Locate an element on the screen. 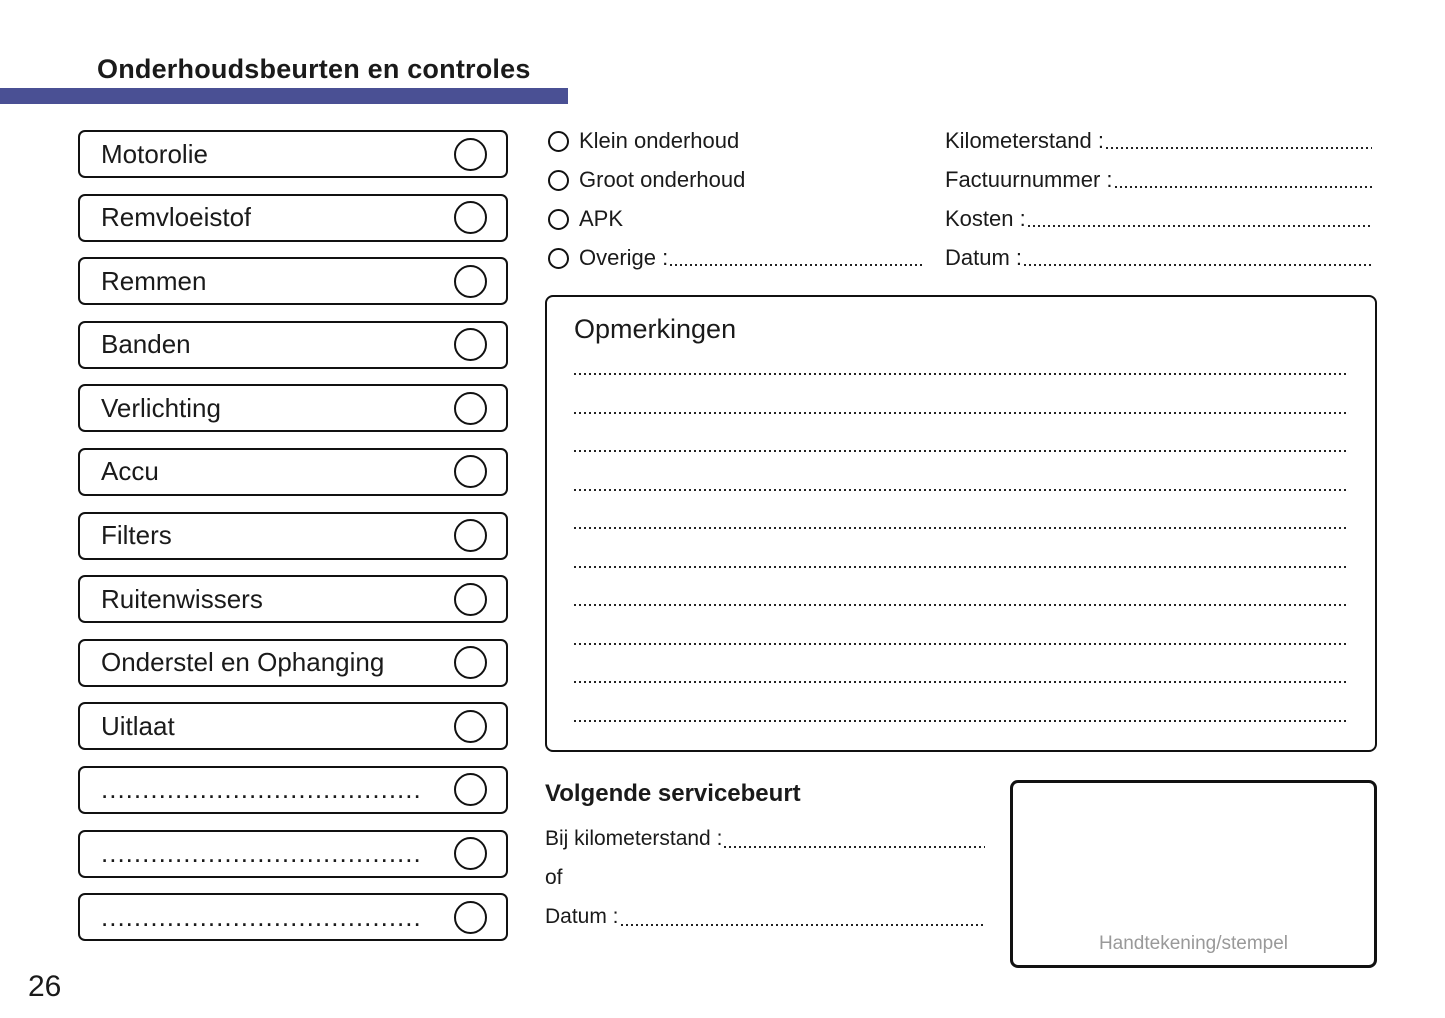 The width and height of the screenshot is (1445, 1018). title-underline-bar is located at coordinates (284, 96).